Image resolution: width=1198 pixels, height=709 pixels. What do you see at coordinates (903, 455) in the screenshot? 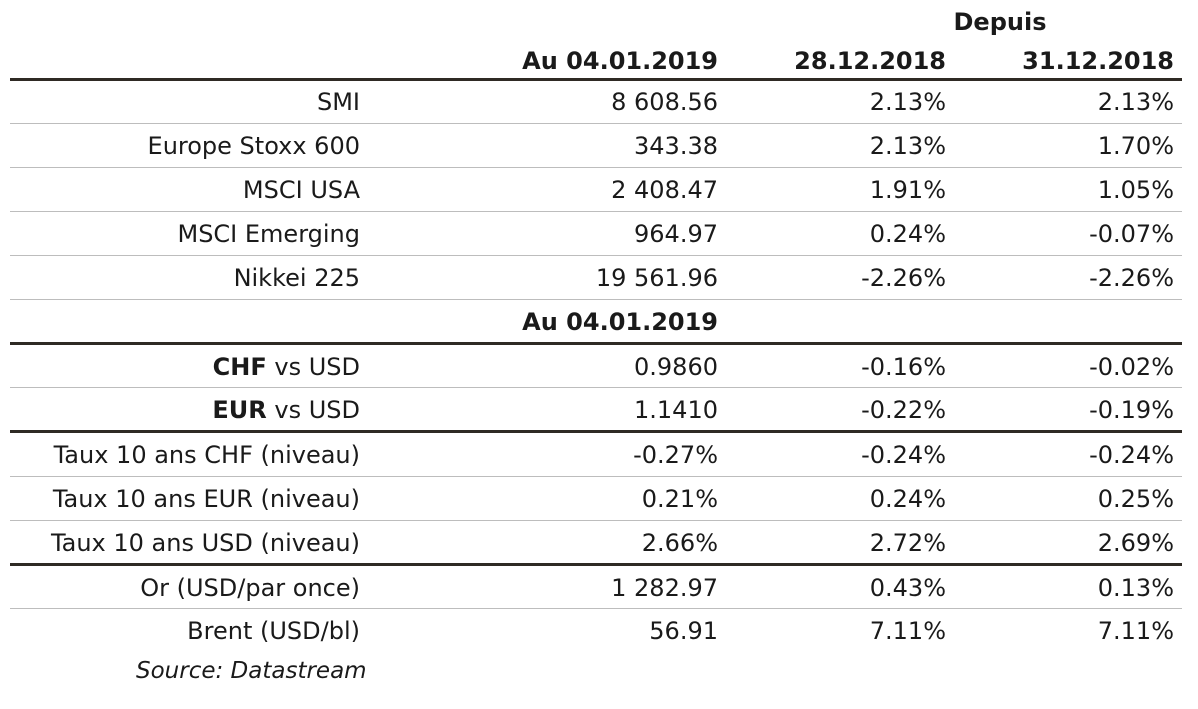
I see `row-since1: -0.24%` at bounding box center [903, 455].